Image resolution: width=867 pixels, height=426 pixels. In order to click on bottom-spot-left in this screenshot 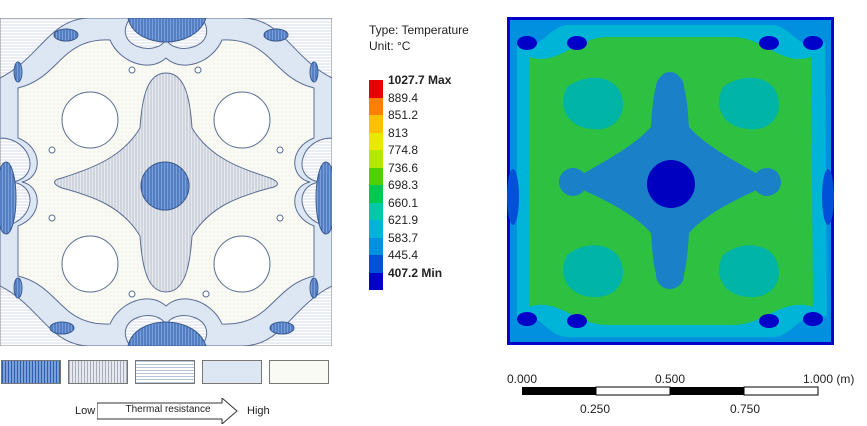, I will do `click(62, 328)`.